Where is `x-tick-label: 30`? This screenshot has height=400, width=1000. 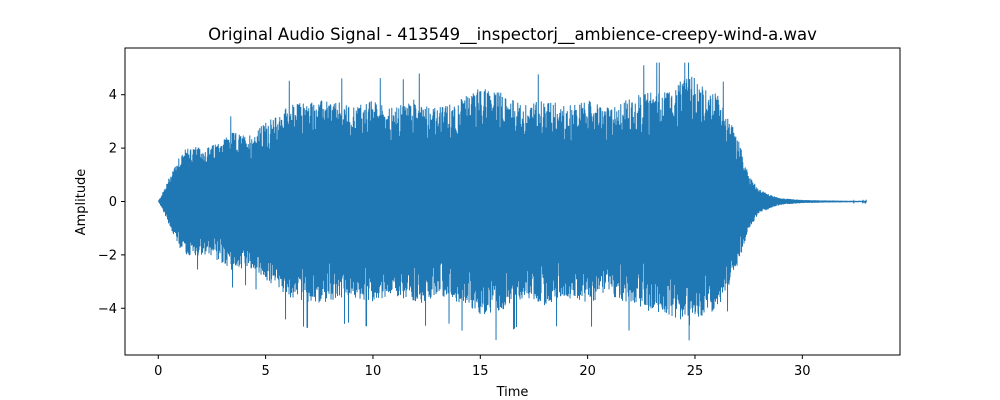
x-tick-label: 30 is located at coordinates (802, 371).